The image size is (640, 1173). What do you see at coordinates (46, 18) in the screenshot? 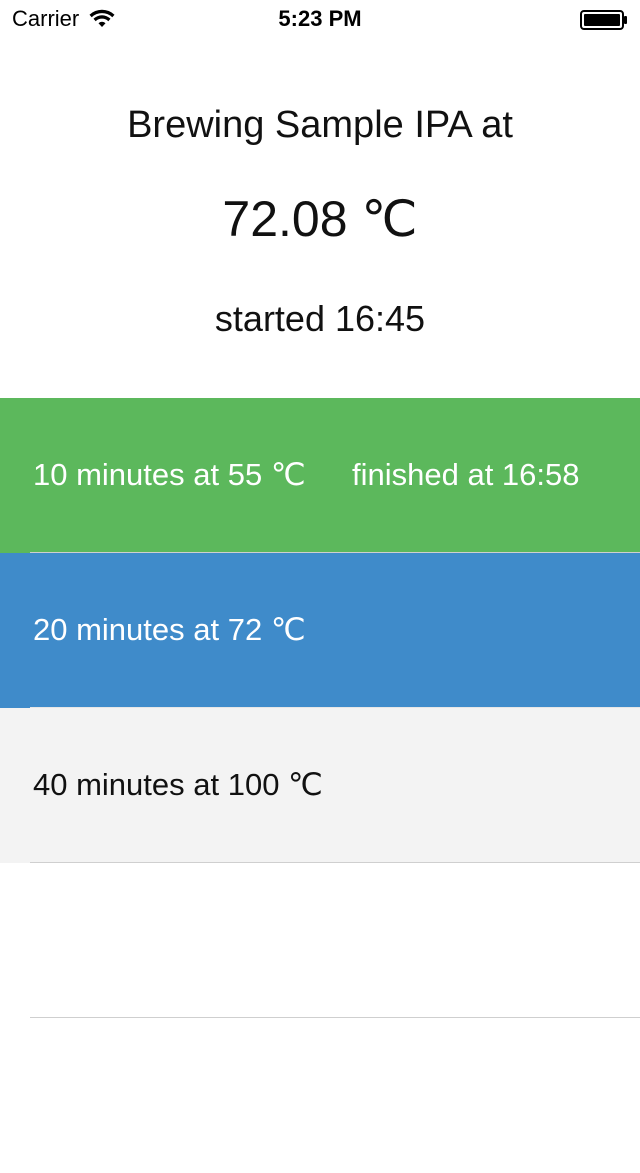
I see `carrier-label: Carrier` at bounding box center [46, 18].